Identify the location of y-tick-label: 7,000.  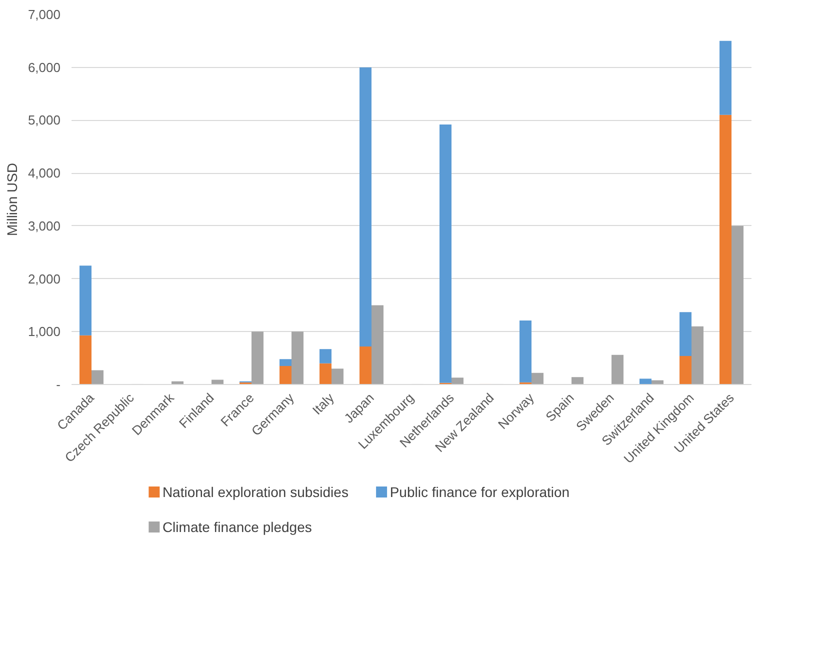
(44, 14).